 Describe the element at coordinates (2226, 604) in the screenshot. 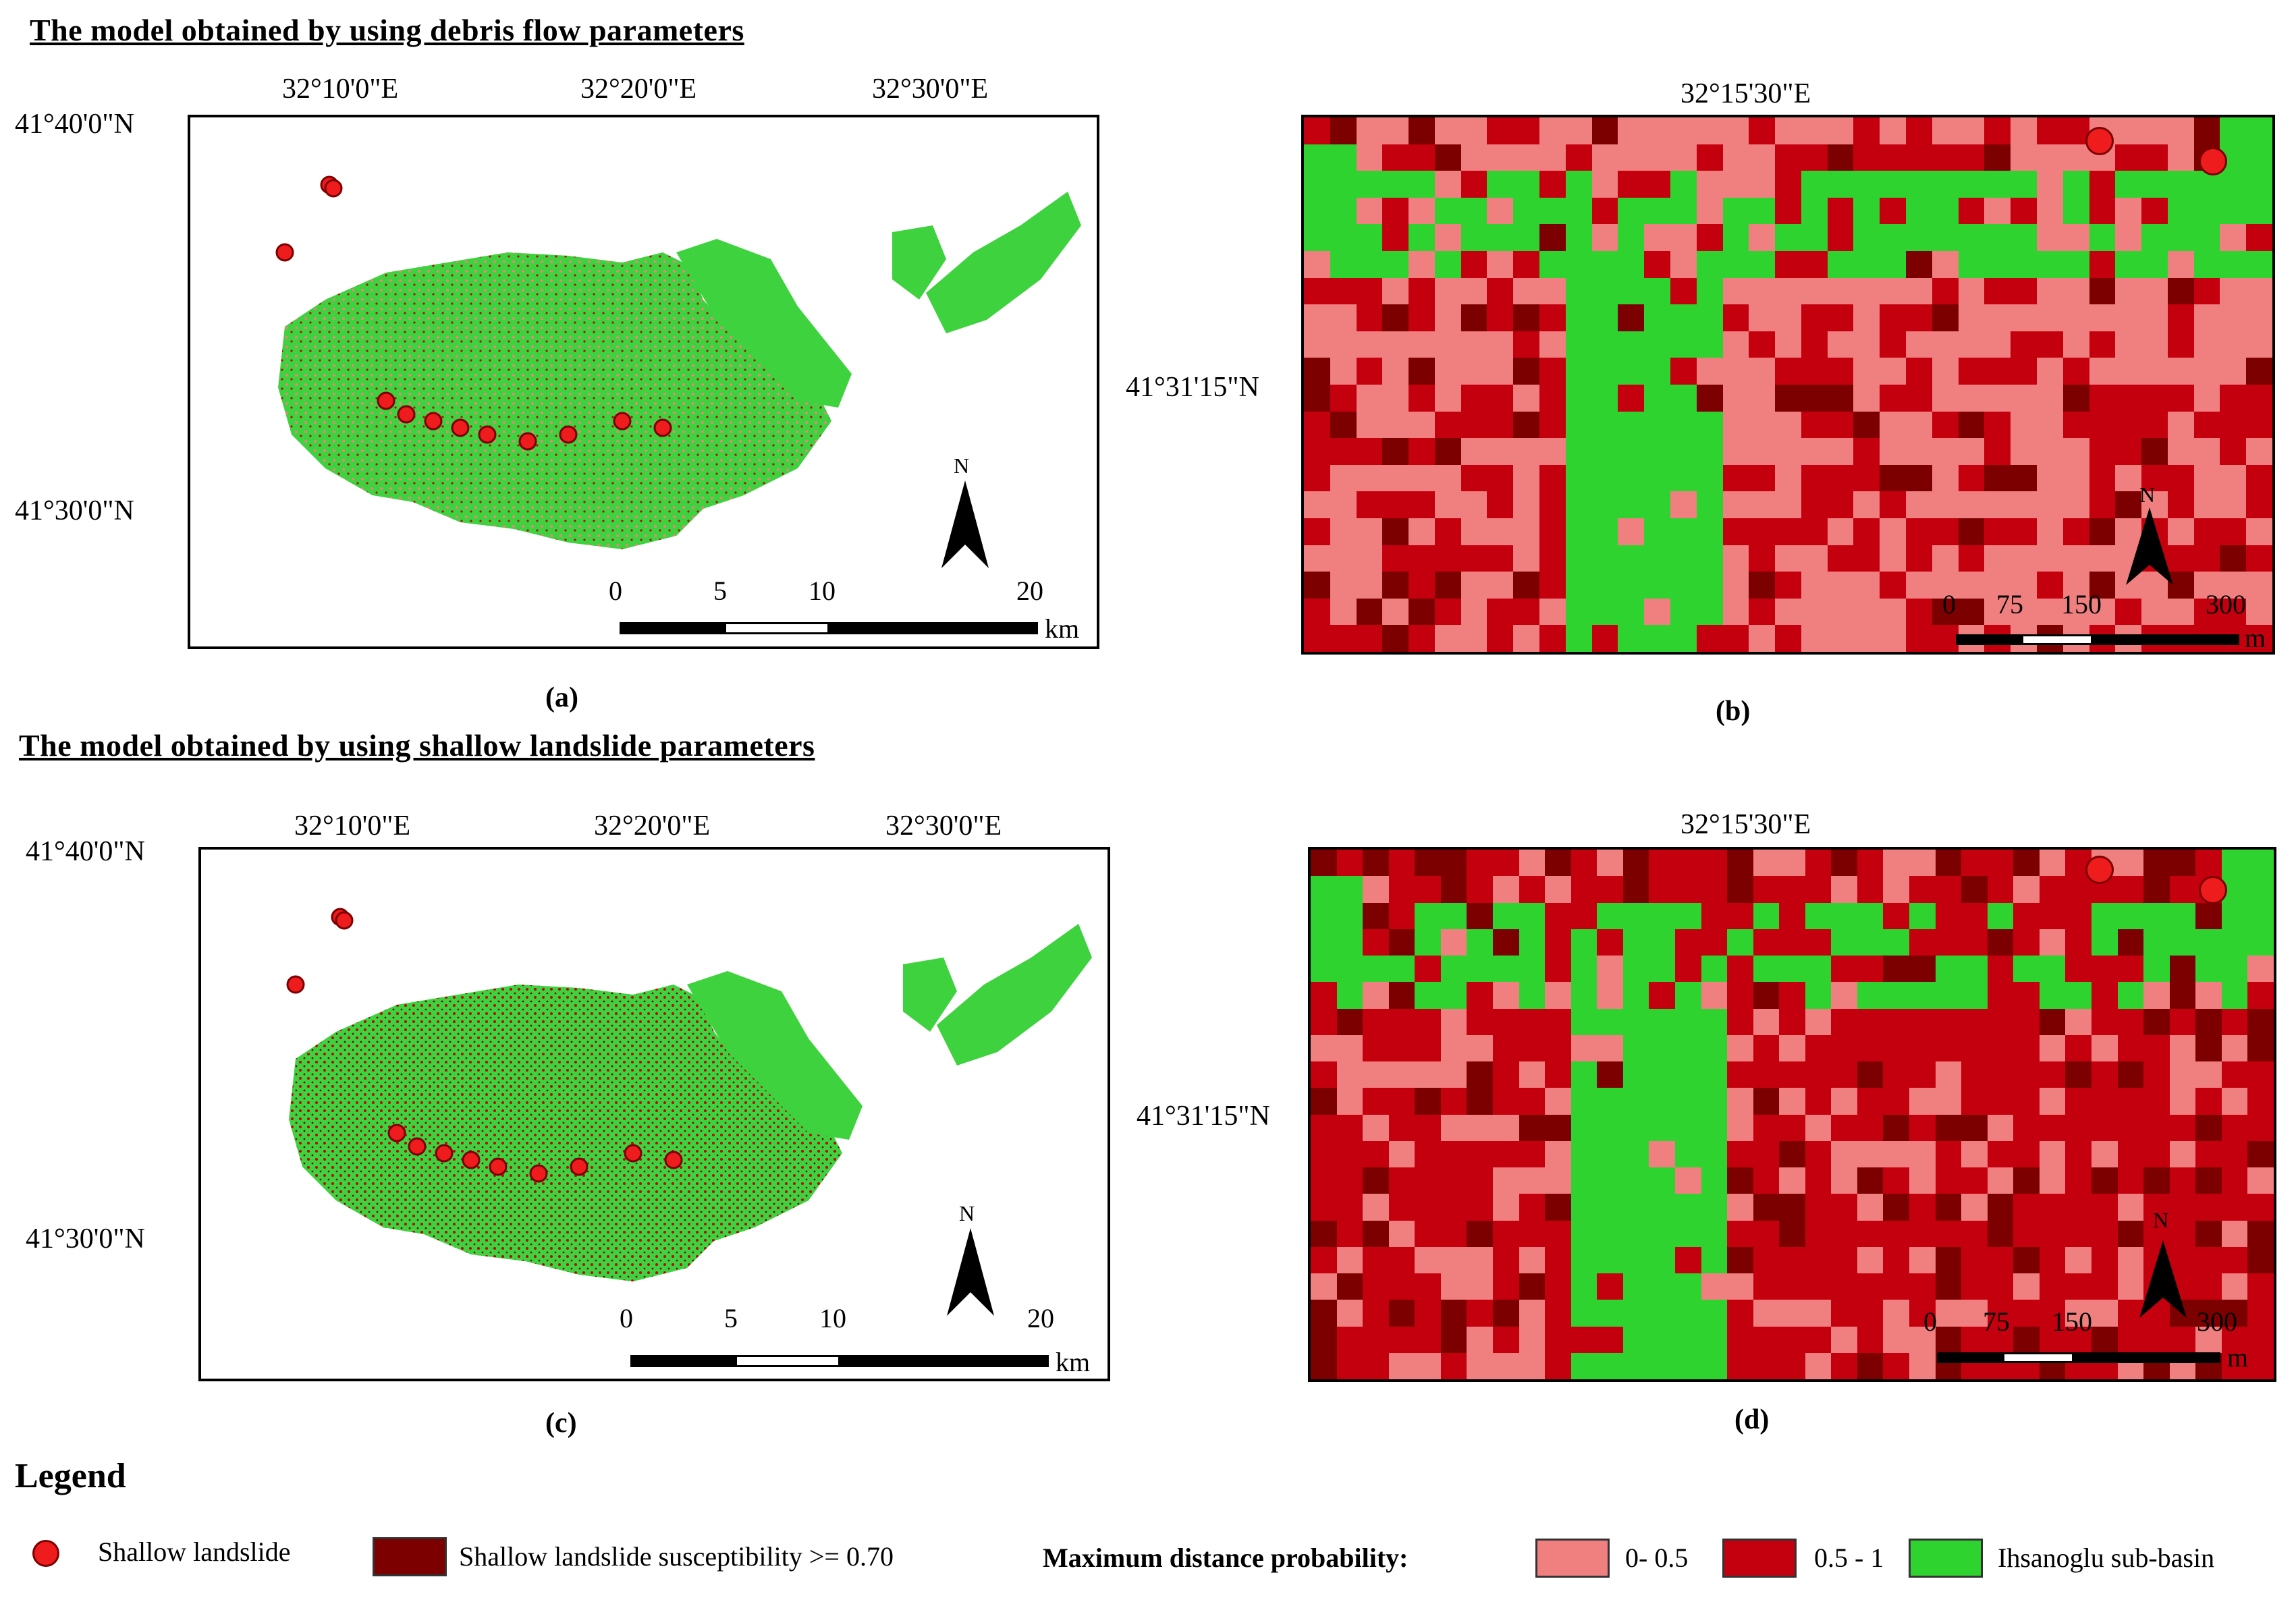

I see `scale-tick-b-300: 300` at that location.